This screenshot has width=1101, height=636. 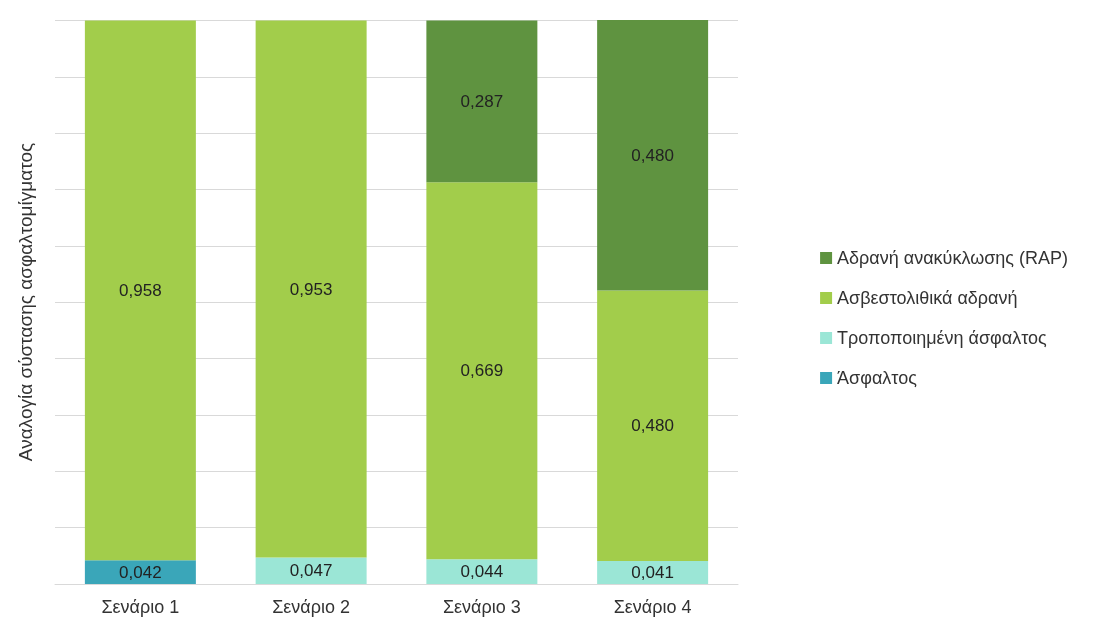 I want to click on data-label: 0,669, so click(x=482, y=371).